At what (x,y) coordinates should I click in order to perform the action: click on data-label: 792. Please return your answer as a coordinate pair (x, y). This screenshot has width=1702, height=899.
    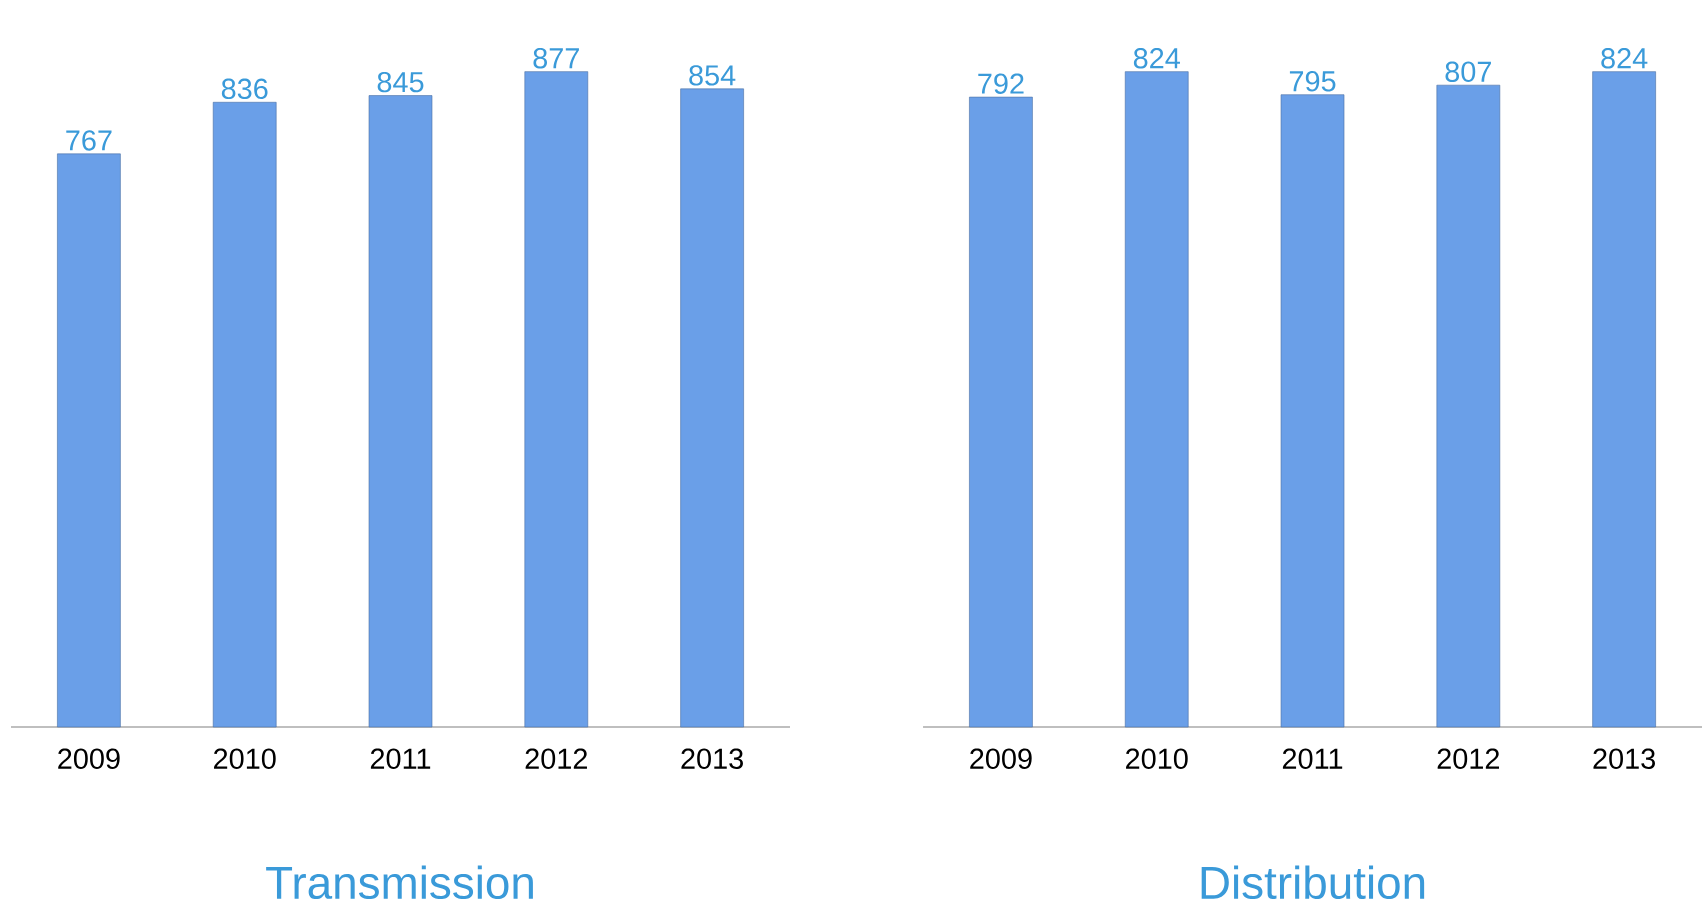
    Looking at the image, I should click on (1001, 83).